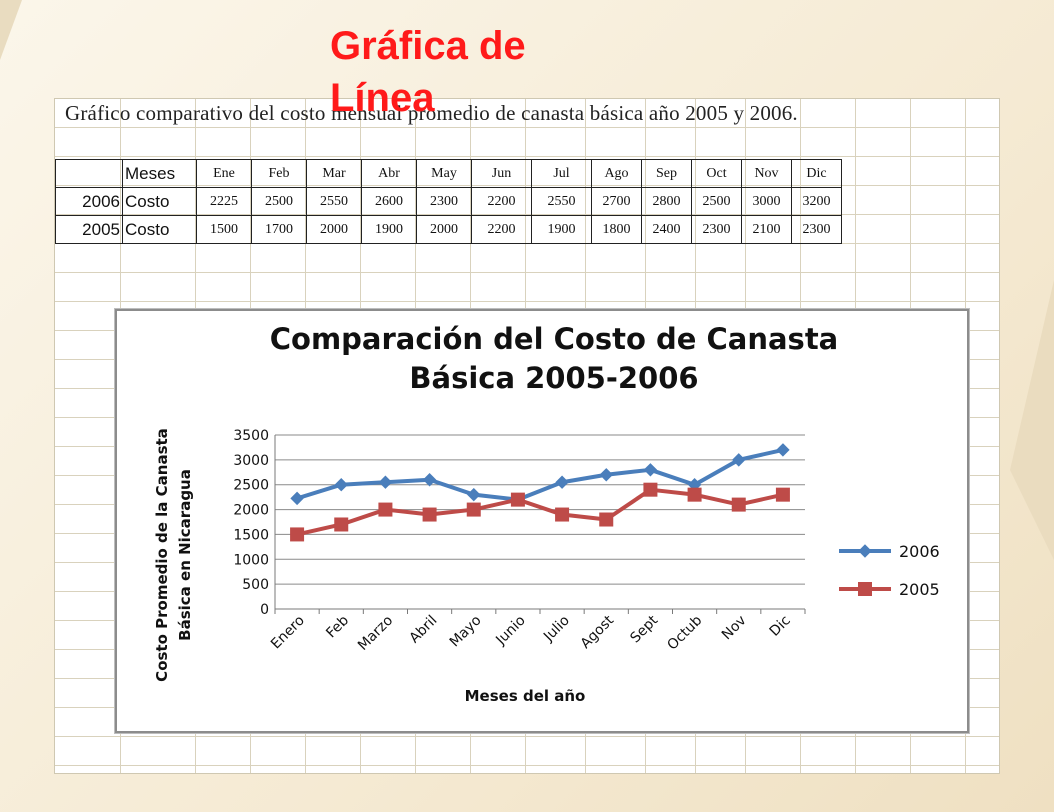 This screenshot has height=812, width=1054. I want to click on table-value-cell: 2600, so click(389, 201).